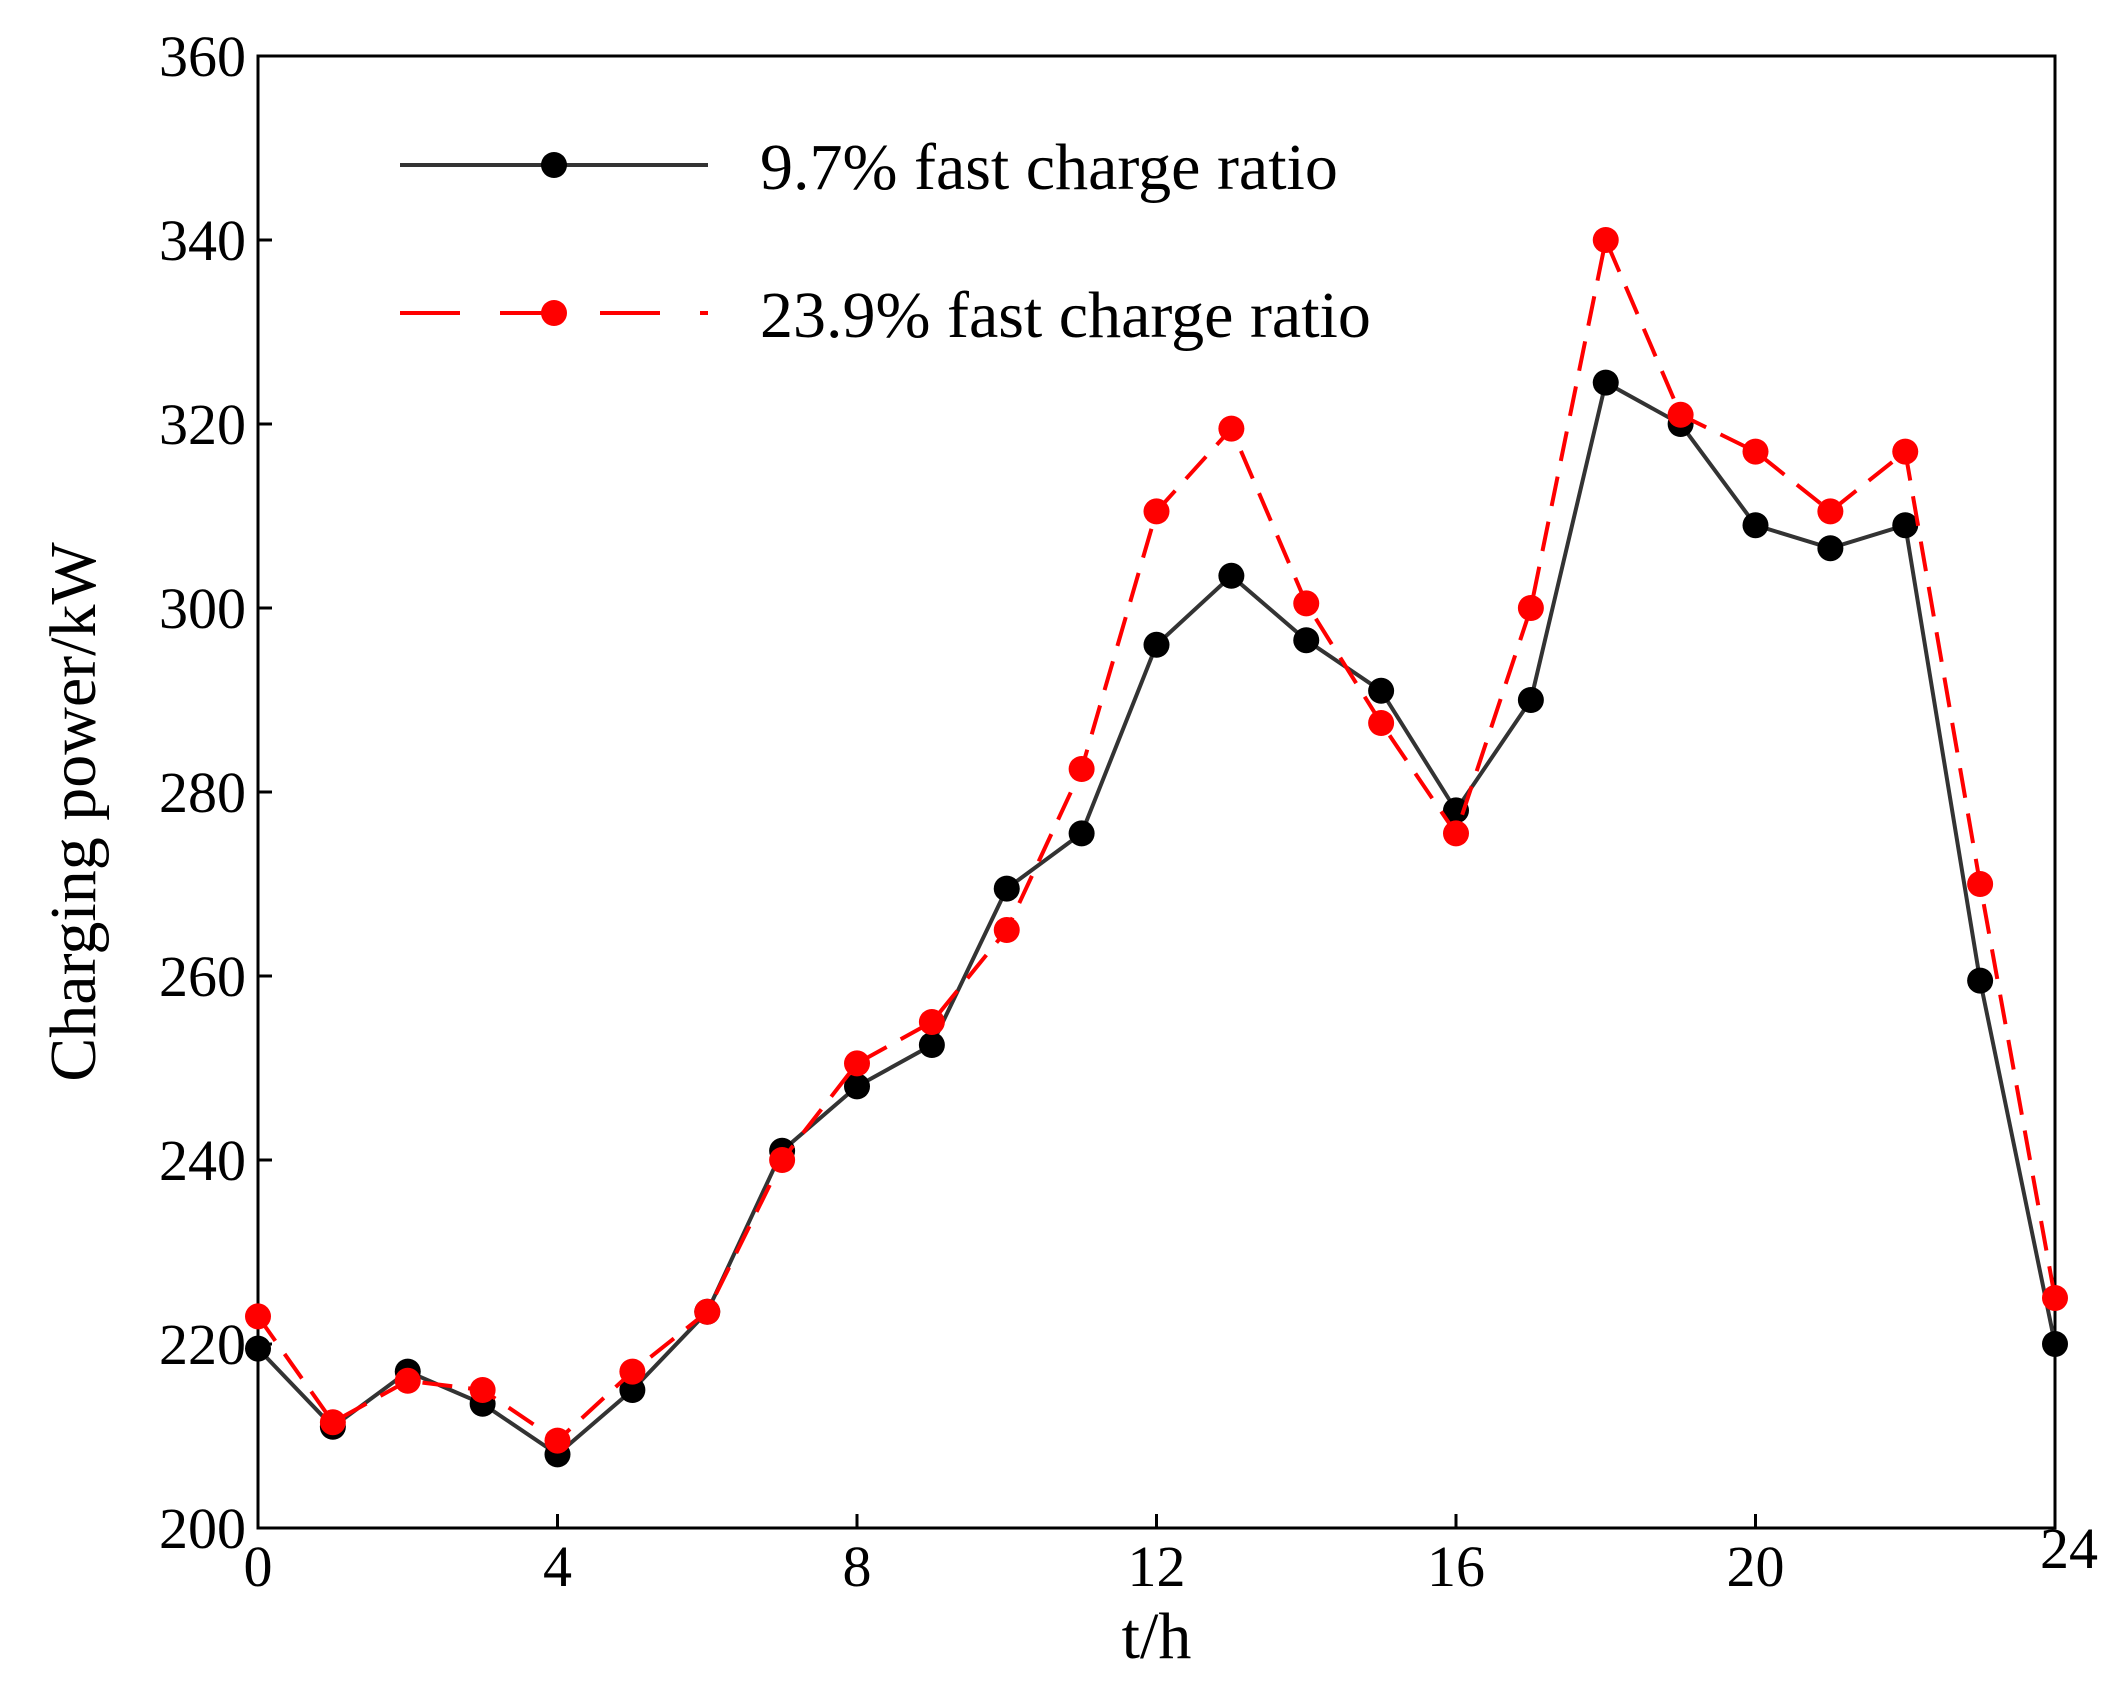 The width and height of the screenshot is (2106, 1694). I want to click on legend-label-1: 9.7% fast charge ratio, so click(1049, 167).